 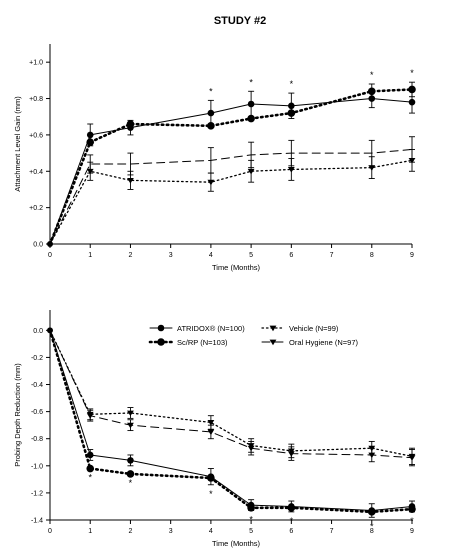 I want to click on y-axis-label: Probing Depth Reduction (mm), so click(x=17, y=415).